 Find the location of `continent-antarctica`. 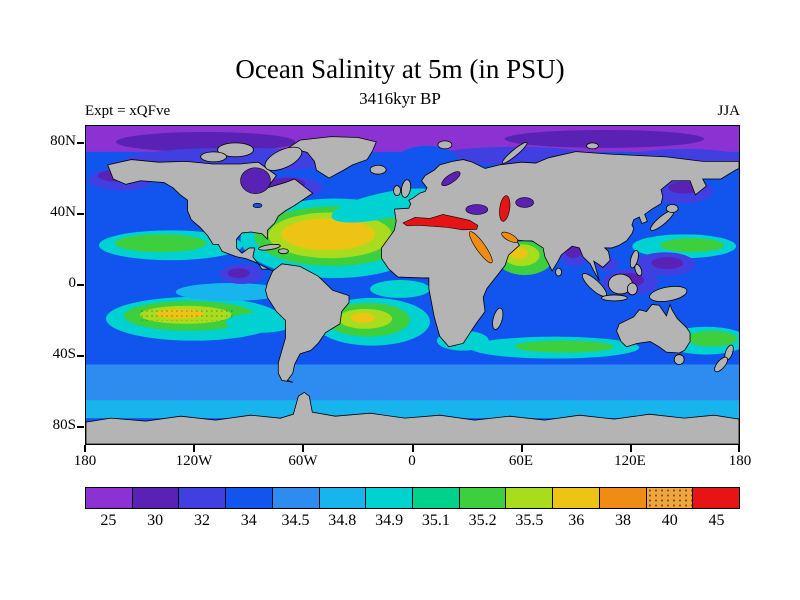

continent-antarctica is located at coordinates (412, 417).